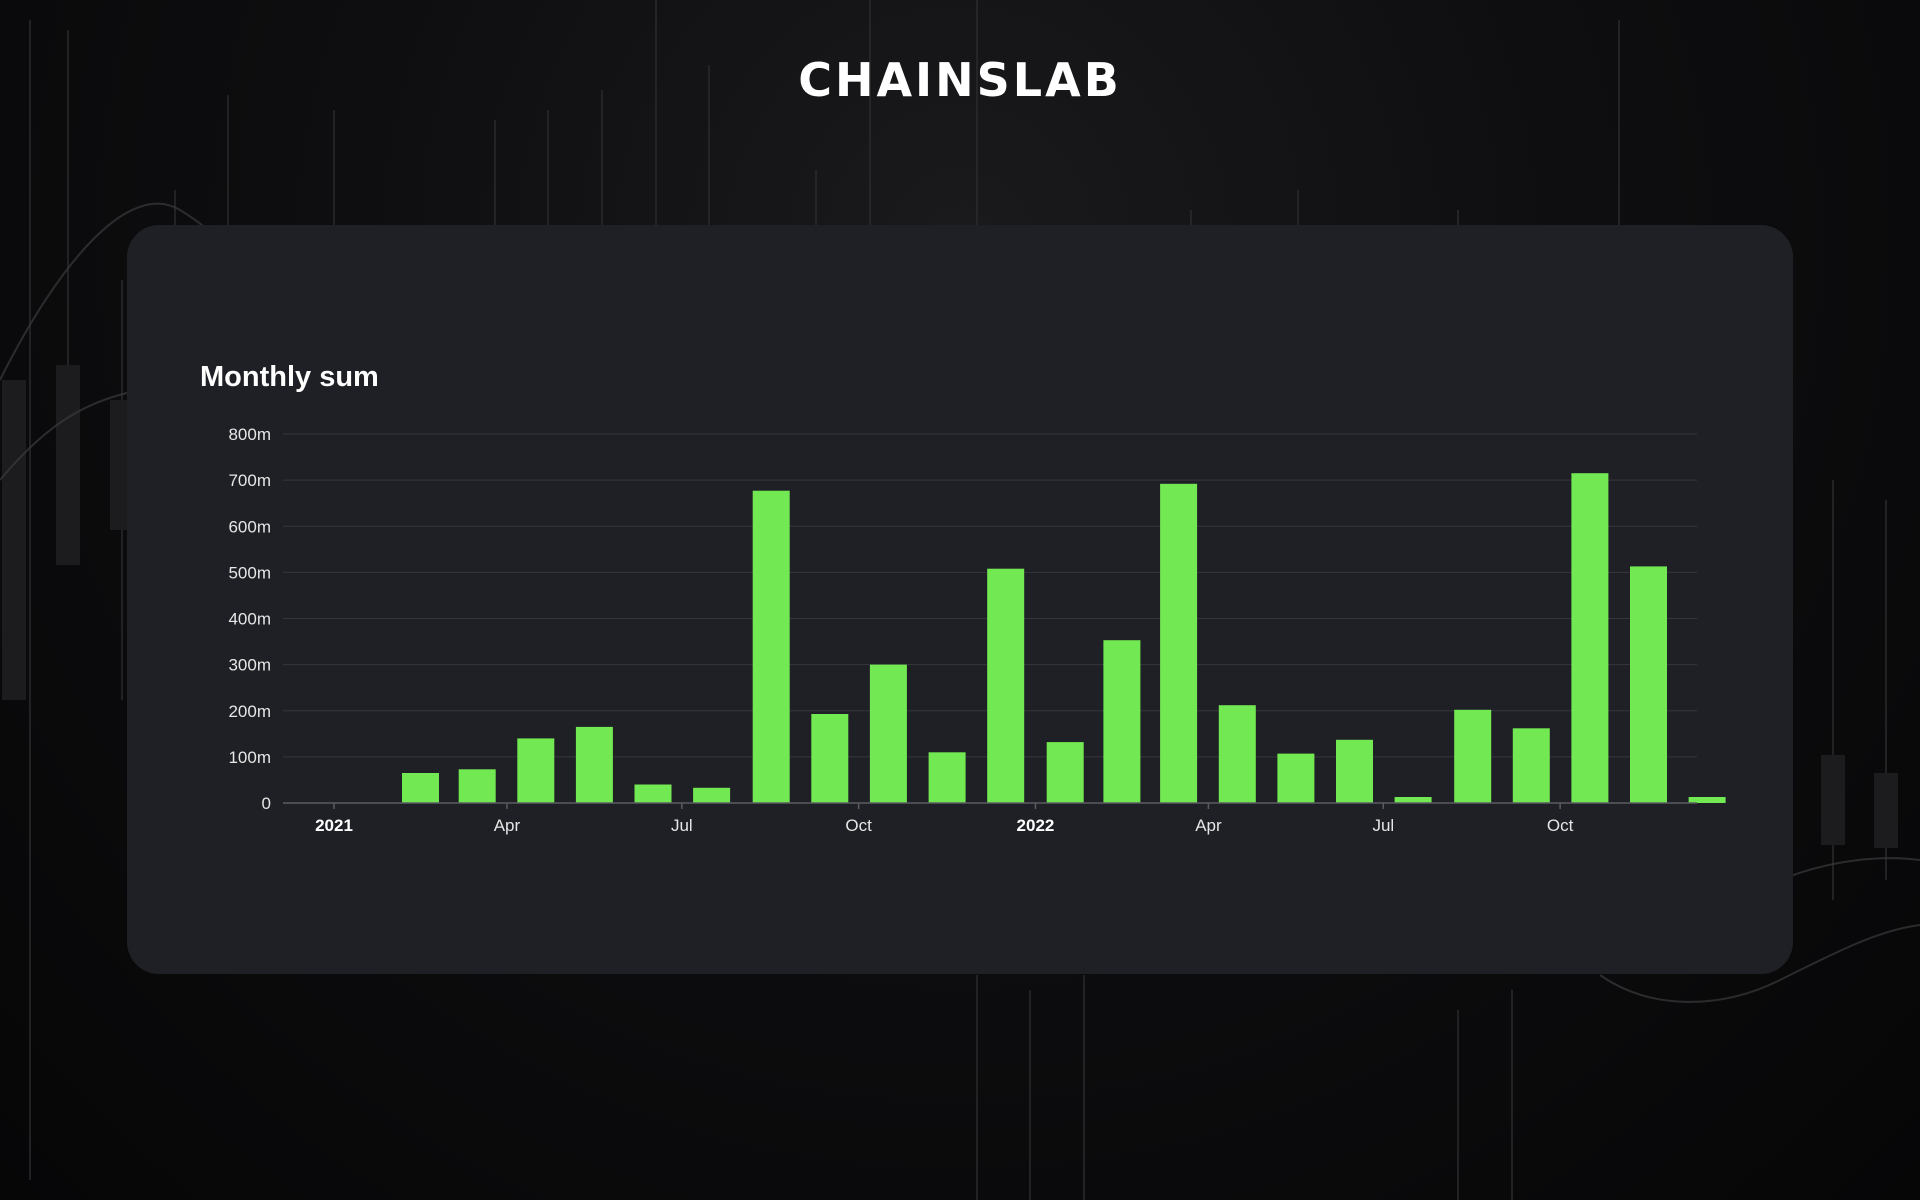  I want to click on x-tick-label: 2022, so click(1036, 825).